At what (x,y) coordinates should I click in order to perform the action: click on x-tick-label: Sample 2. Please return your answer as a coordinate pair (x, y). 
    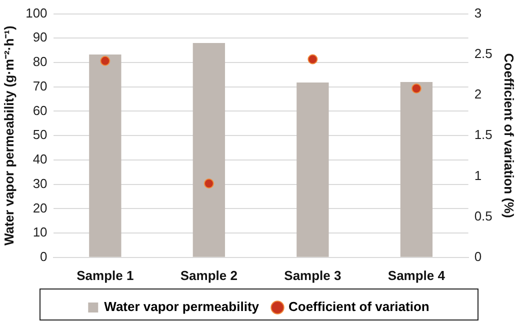
    Looking at the image, I should click on (209, 275).